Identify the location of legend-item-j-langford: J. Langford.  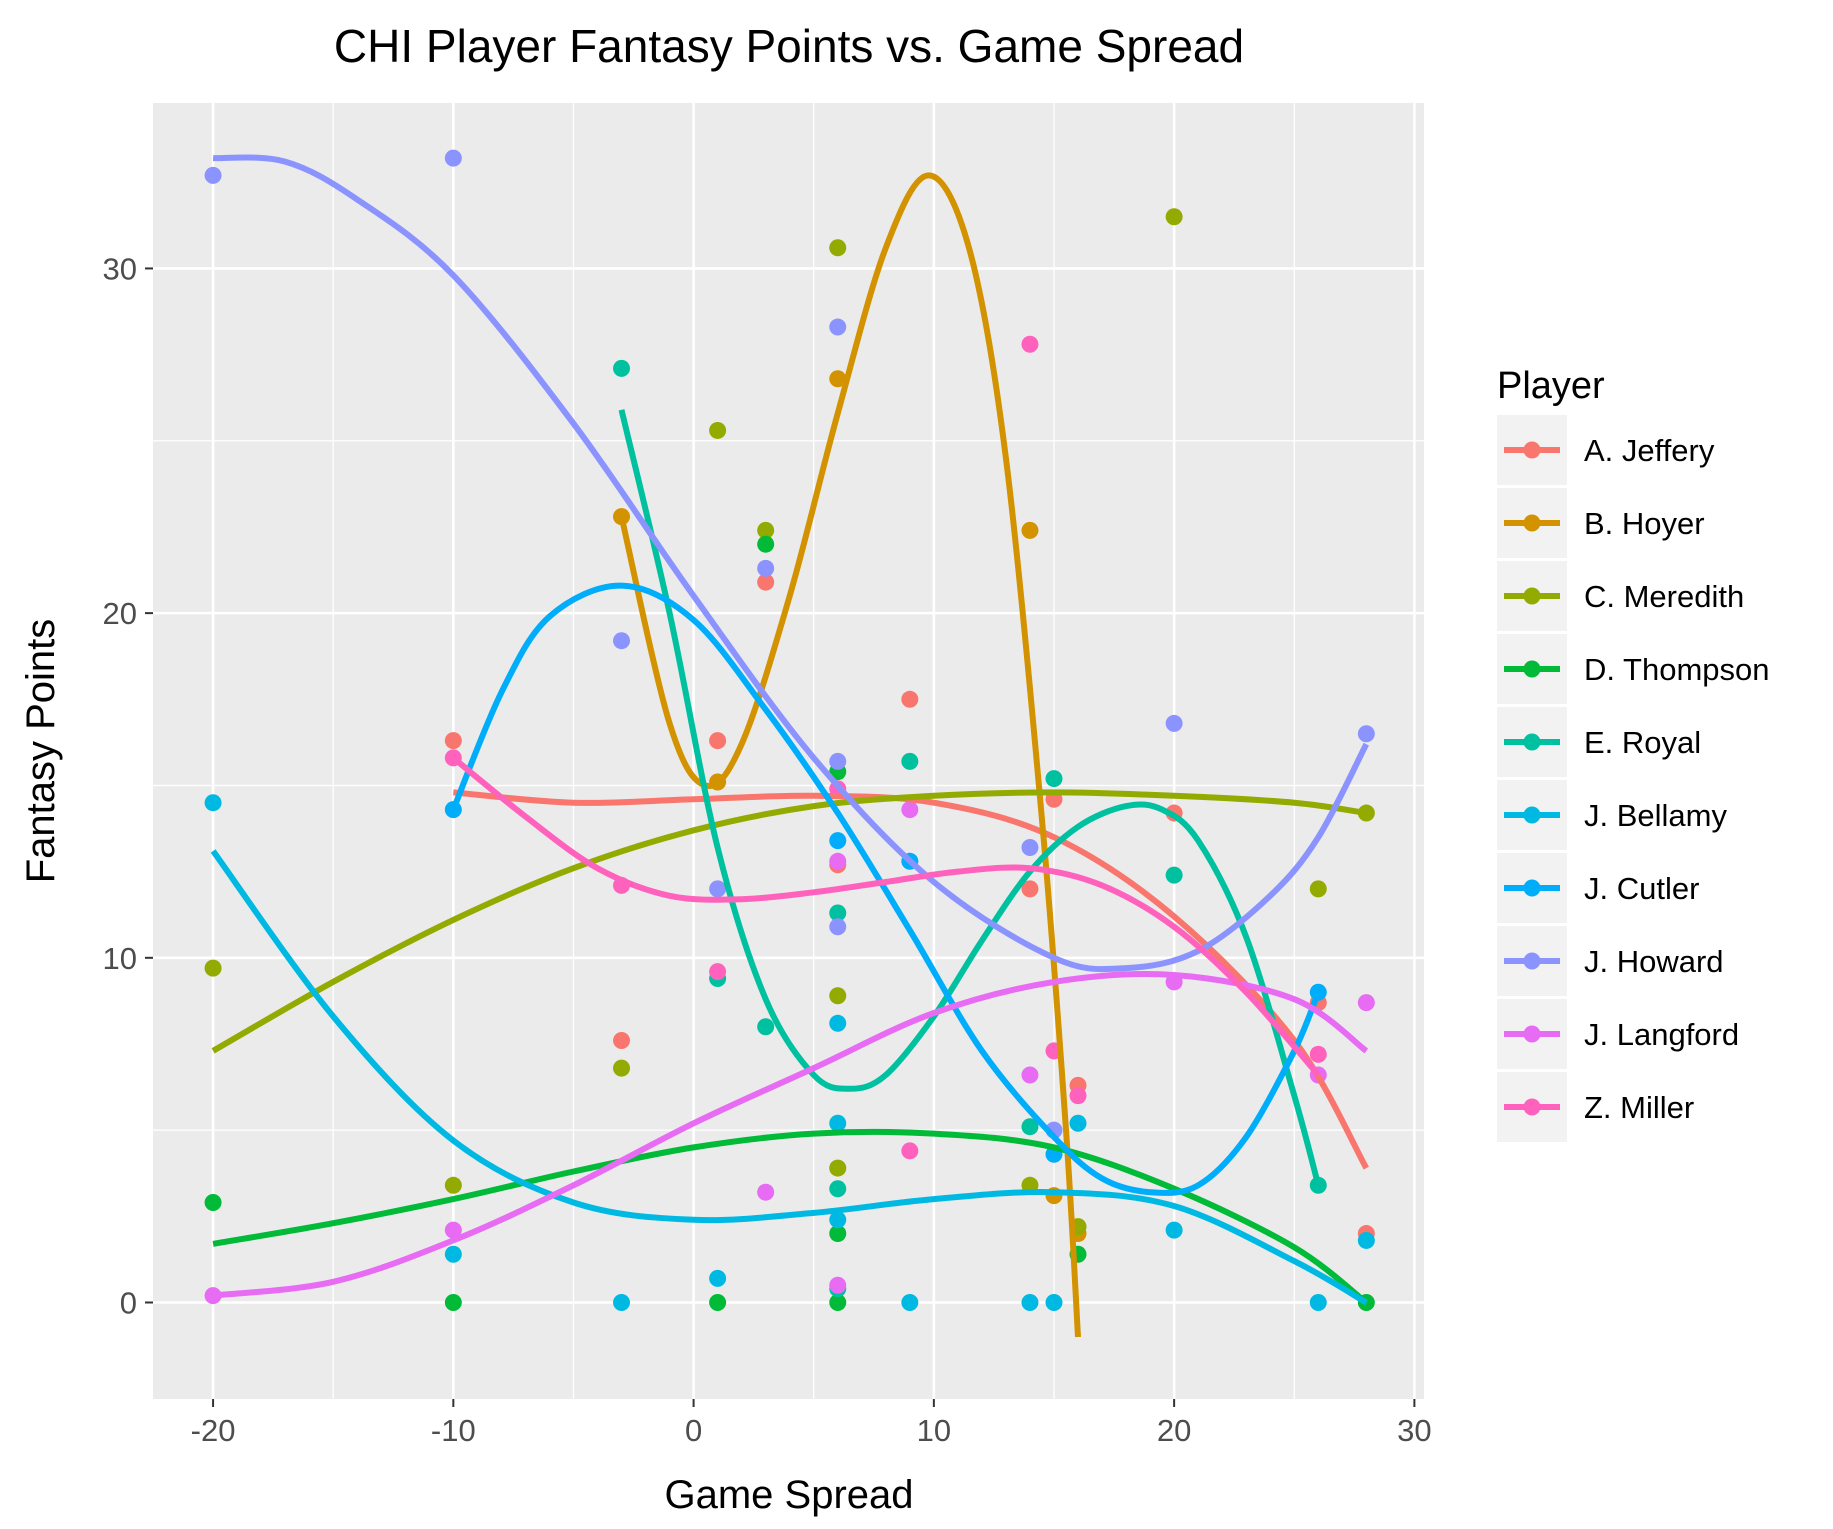
(1618, 1034).